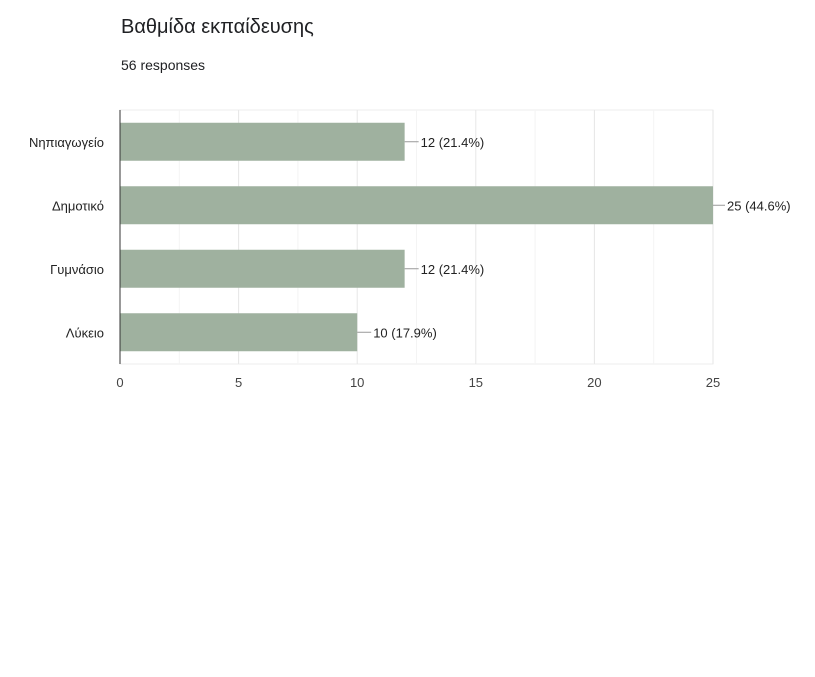 The height and width of the screenshot is (677, 815). What do you see at coordinates (238, 382) in the screenshot?
I see `x-tick-label: 5` at bounding box center [238, 382].